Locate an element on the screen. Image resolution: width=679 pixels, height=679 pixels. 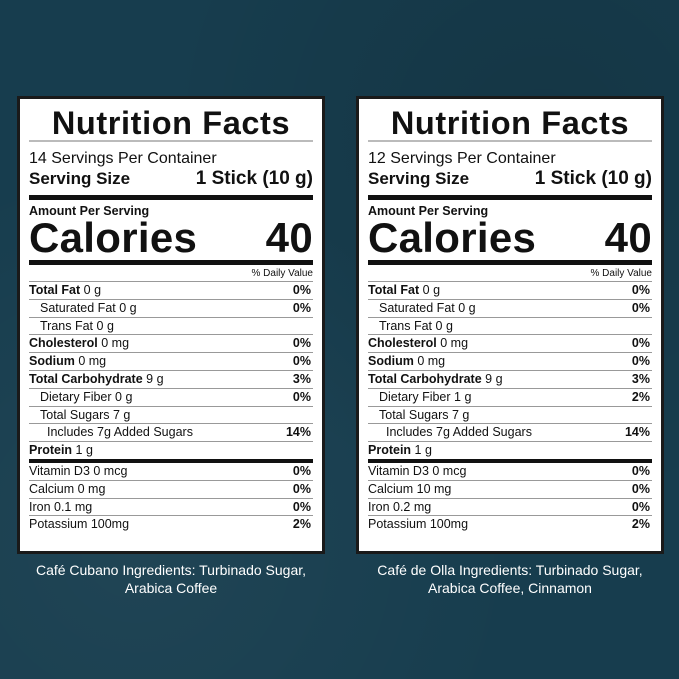
nutrient-row: Includes 7g Added Sugars 14% is located at coordinates (510, 433).